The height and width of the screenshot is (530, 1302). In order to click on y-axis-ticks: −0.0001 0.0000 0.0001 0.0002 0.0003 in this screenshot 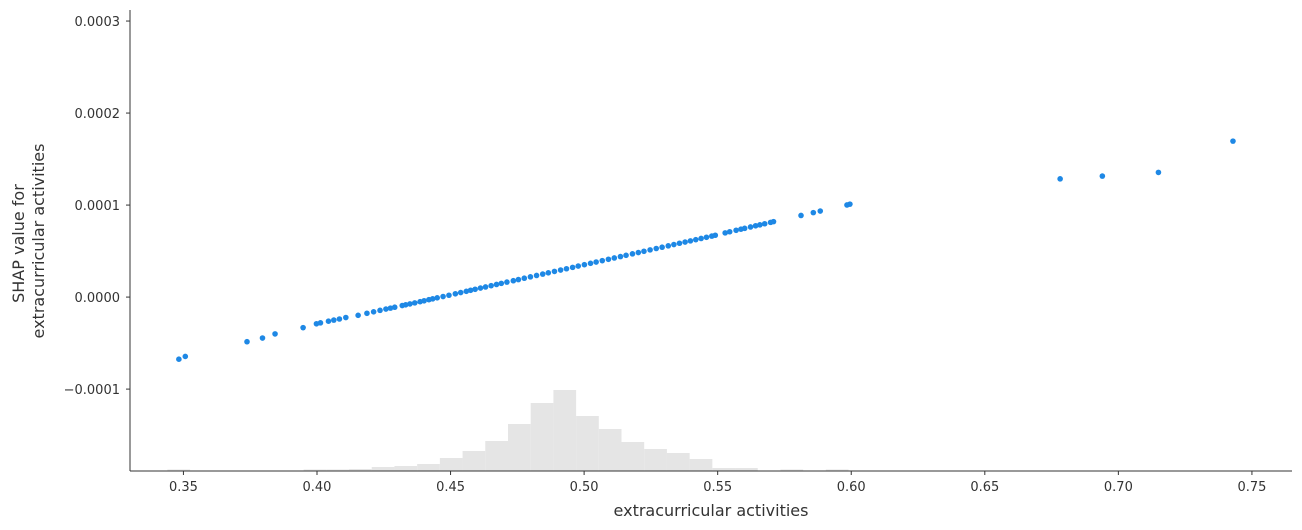, I will do `click(97, 206)`.